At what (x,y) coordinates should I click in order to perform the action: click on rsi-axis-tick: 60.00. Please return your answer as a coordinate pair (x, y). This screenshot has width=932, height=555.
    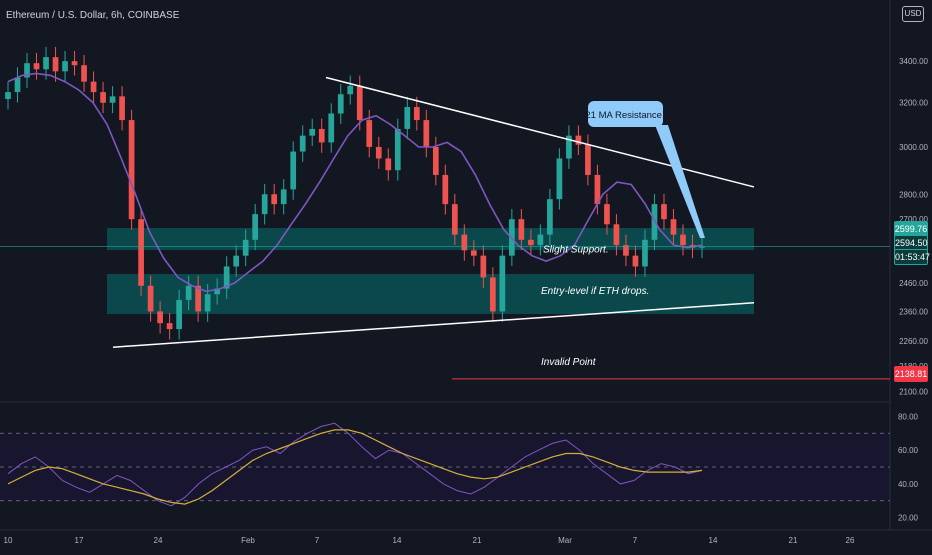
    Looking at the image, I should click on (908, 450).